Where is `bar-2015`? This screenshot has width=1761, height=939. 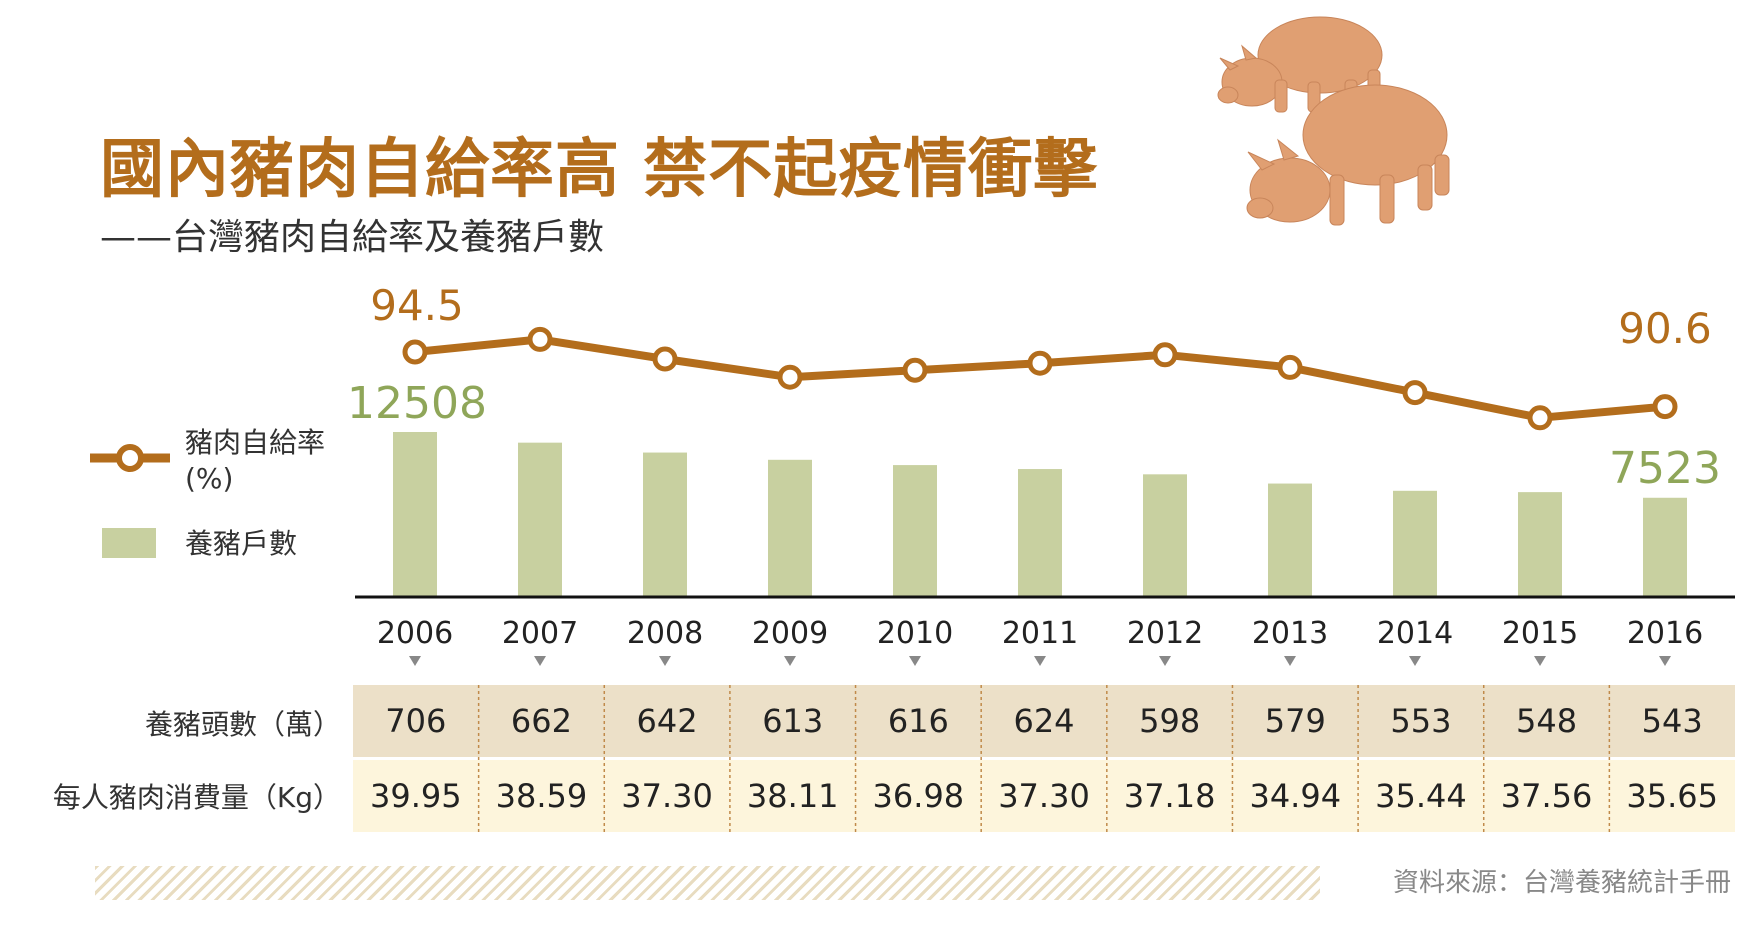
bar-2015 is located at coordinates (1540, 544).